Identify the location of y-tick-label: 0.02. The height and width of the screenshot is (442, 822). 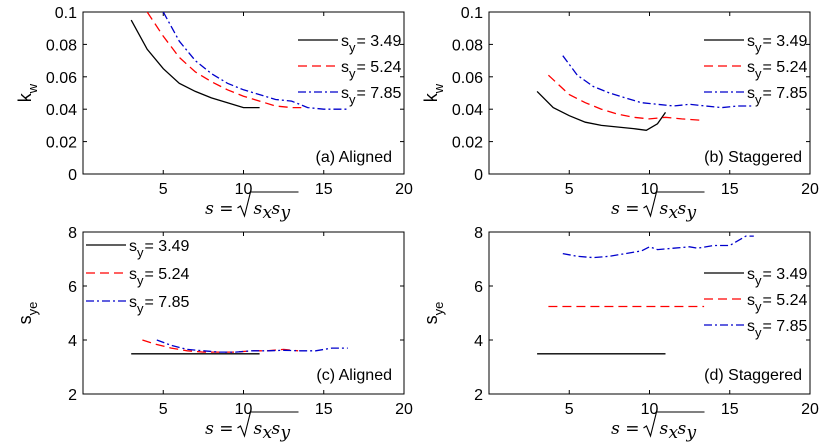
(467, 143).